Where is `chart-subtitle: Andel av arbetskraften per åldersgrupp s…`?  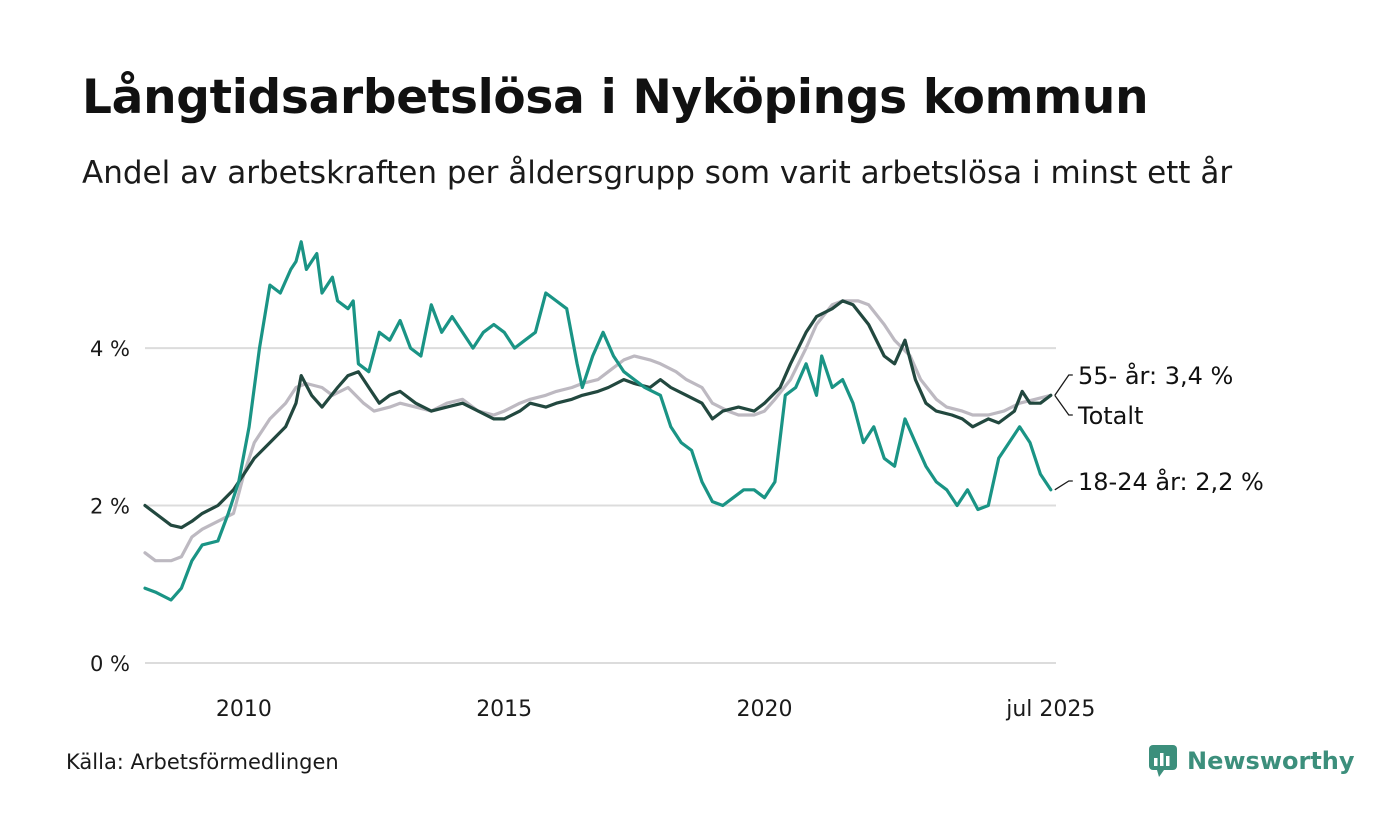 chart-subtitle: Andel av arbetskraften per åldersgrupp s… is located at coordinates (657, 173).